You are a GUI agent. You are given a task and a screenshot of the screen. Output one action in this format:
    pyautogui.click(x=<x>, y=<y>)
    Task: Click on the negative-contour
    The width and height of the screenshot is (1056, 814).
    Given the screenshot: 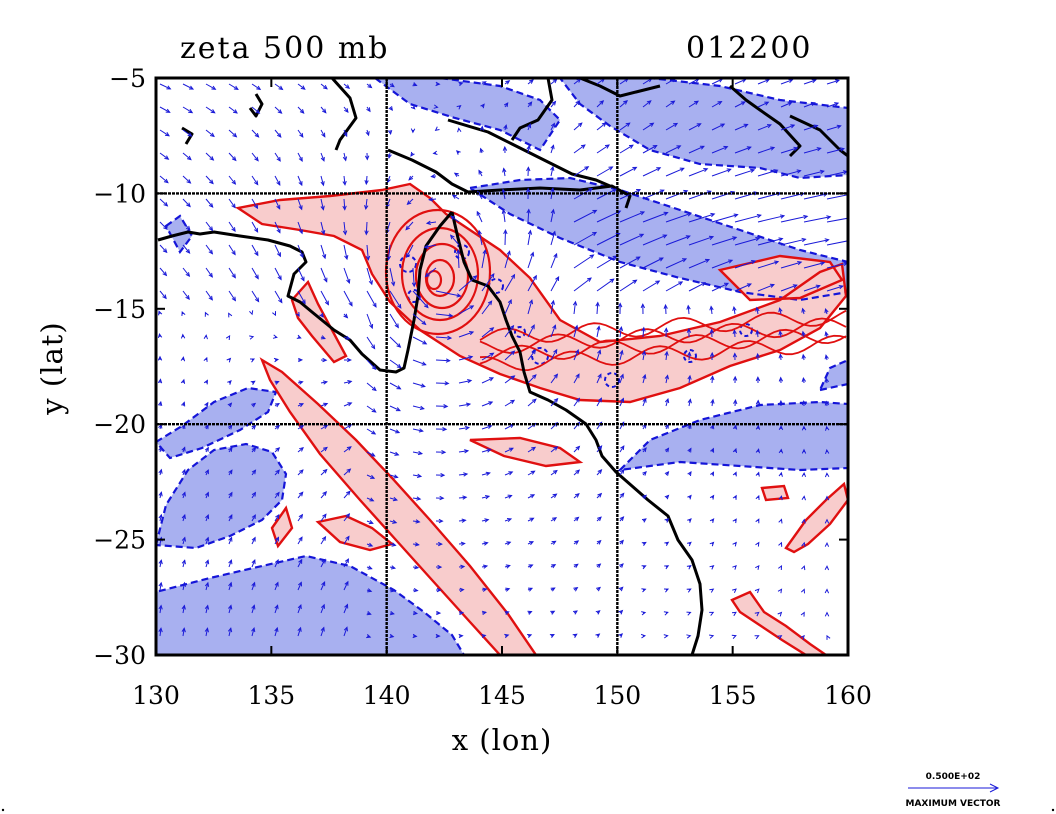 What is the action you would take?
    pyautogui.click(x=732, y=436)
    